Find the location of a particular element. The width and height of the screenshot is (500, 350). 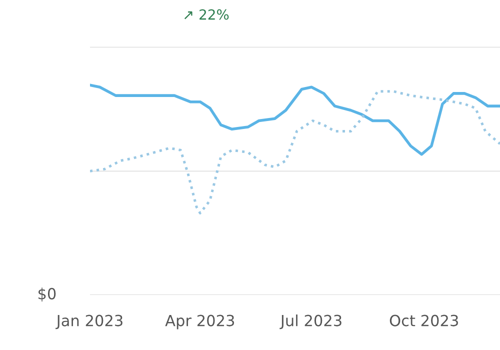

text: ↗ 22% is located at coordinates (206, 14).